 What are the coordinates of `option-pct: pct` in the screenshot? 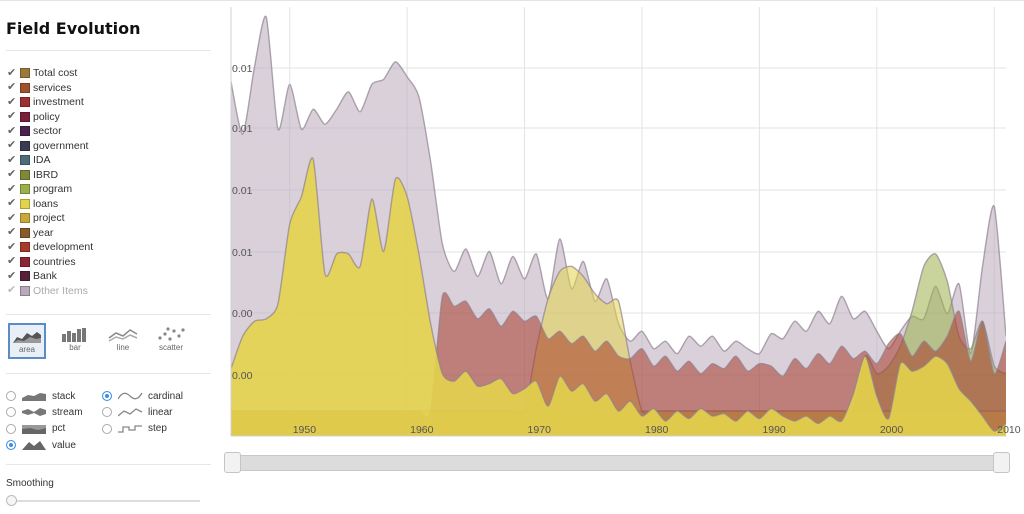 It's located at (44, 429).